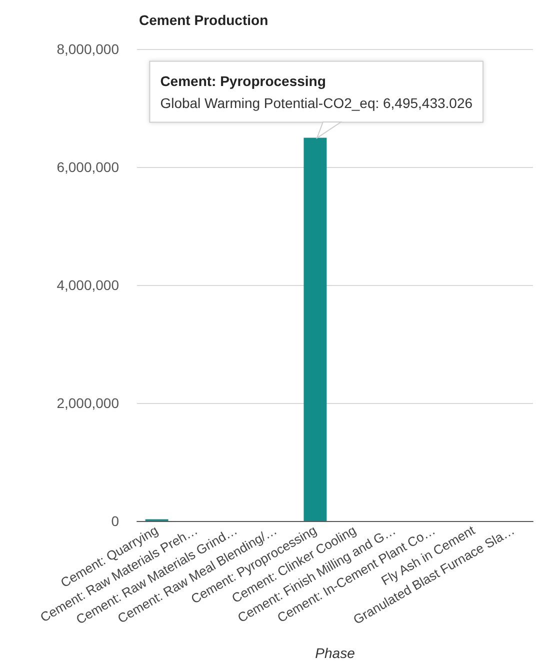  I want to click on y-tick-label: 8,000,000, so click(88, 49).